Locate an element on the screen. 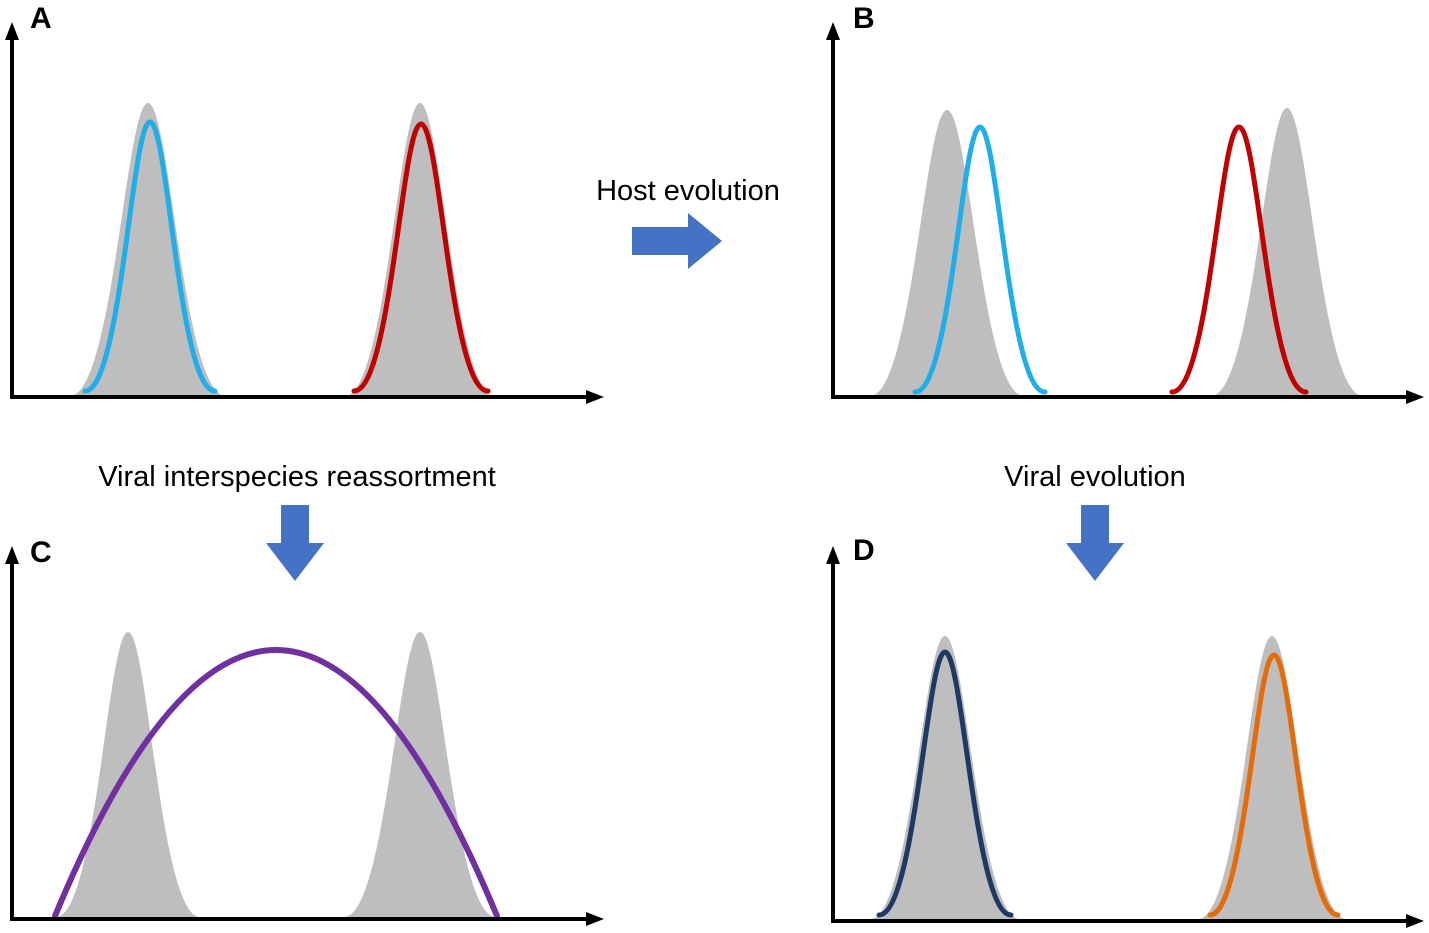  panel-a-host2-distribution is located at coordinates (420, 249).